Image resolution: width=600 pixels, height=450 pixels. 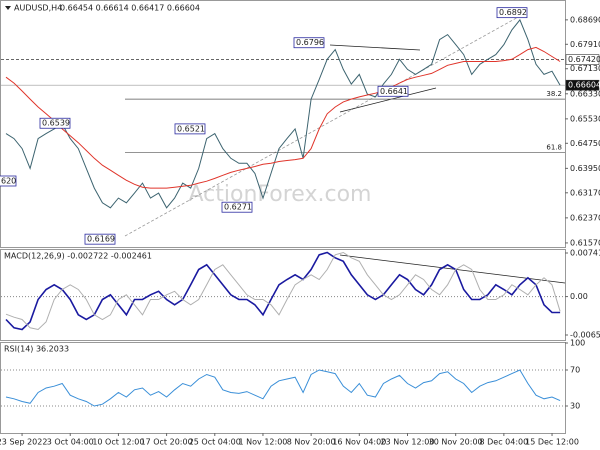 What do you see at coordinates (23, 442) in the screenshot?
I see `x-tick-label: 23 Sep 2022` at bounding box center [23, 442].